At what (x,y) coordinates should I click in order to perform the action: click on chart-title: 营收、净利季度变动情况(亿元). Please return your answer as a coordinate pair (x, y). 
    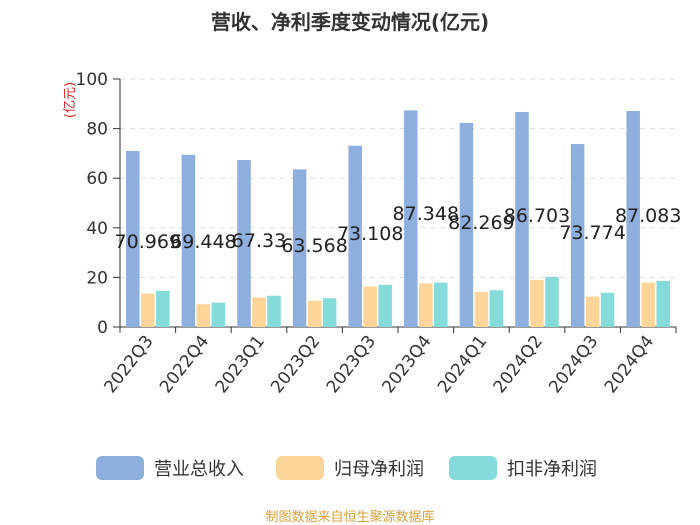
    Looking at the image, I should click on (350, 22).